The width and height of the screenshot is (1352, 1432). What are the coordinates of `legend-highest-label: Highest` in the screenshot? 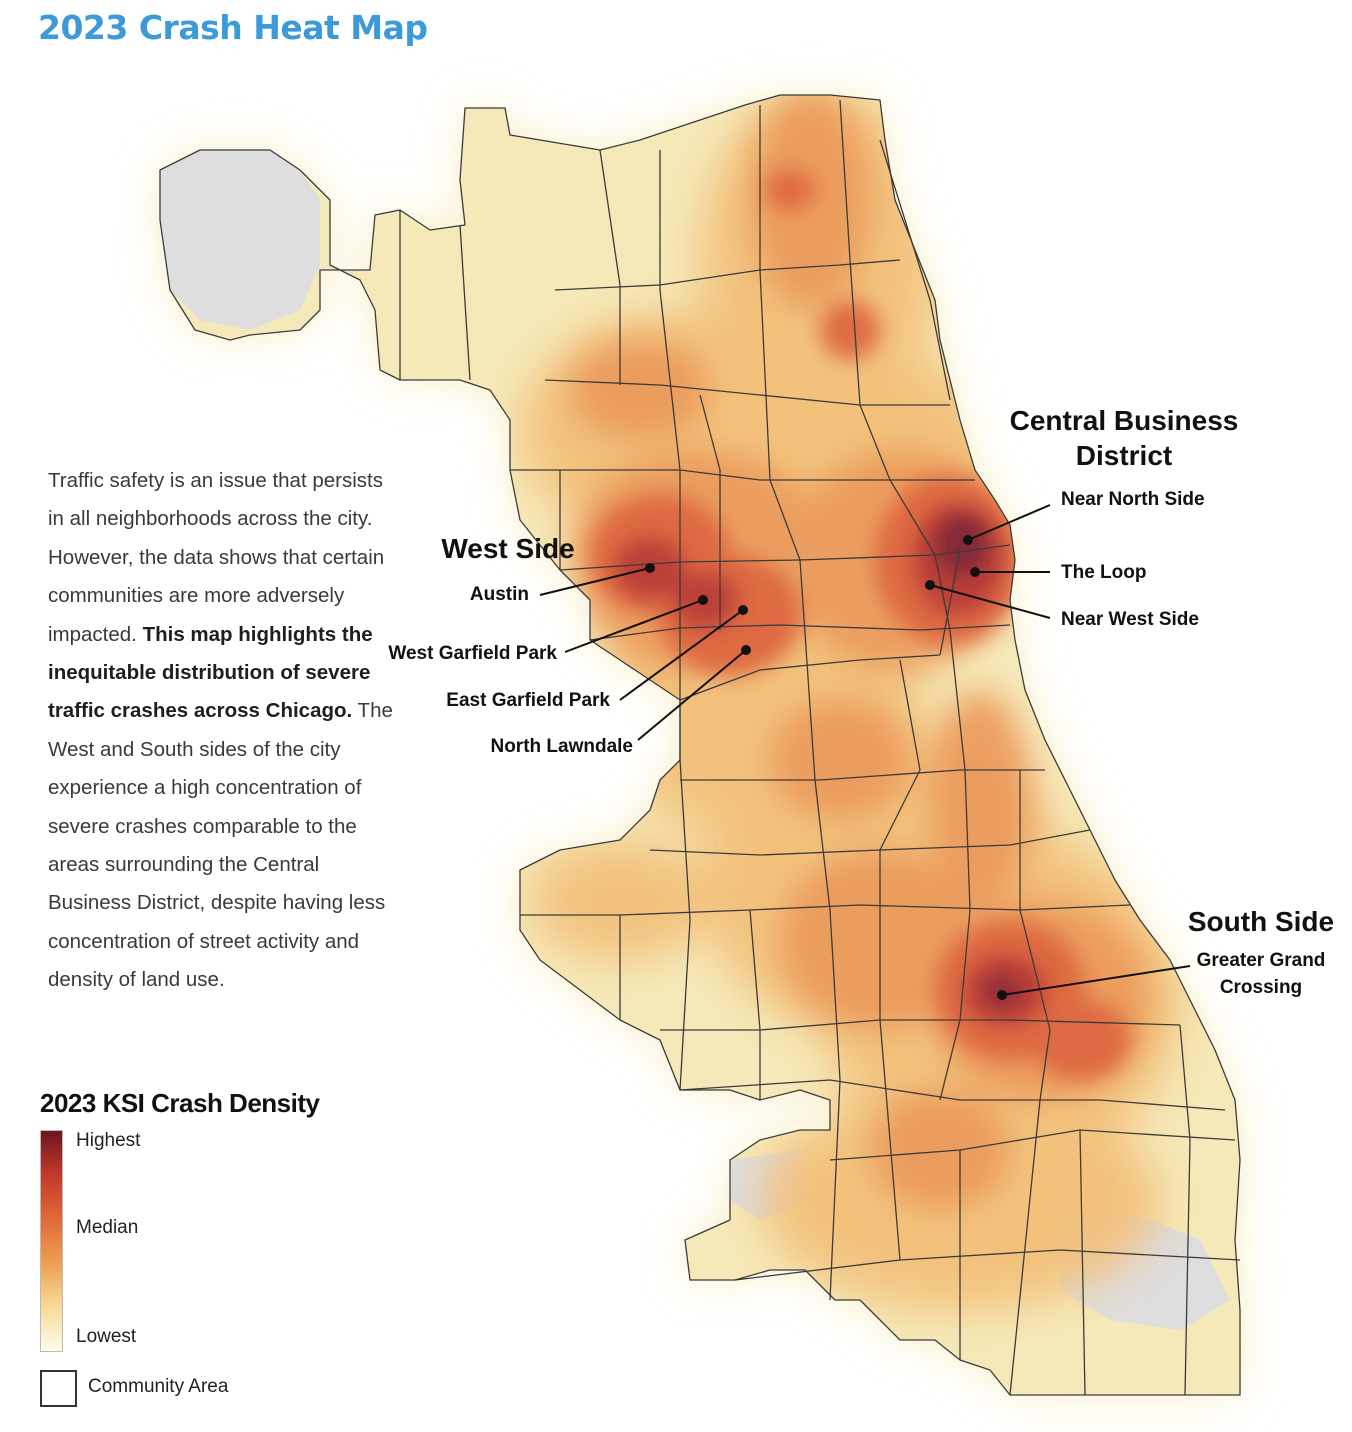 It's located at (108, 1140).